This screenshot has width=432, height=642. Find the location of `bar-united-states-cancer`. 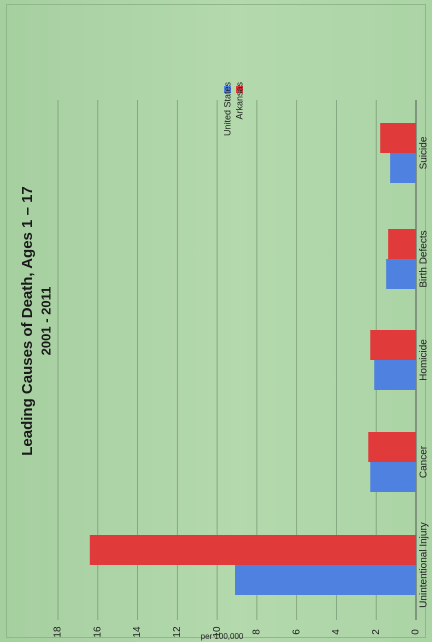

bar-united-states-cancer is located at coordinates (393, 477).